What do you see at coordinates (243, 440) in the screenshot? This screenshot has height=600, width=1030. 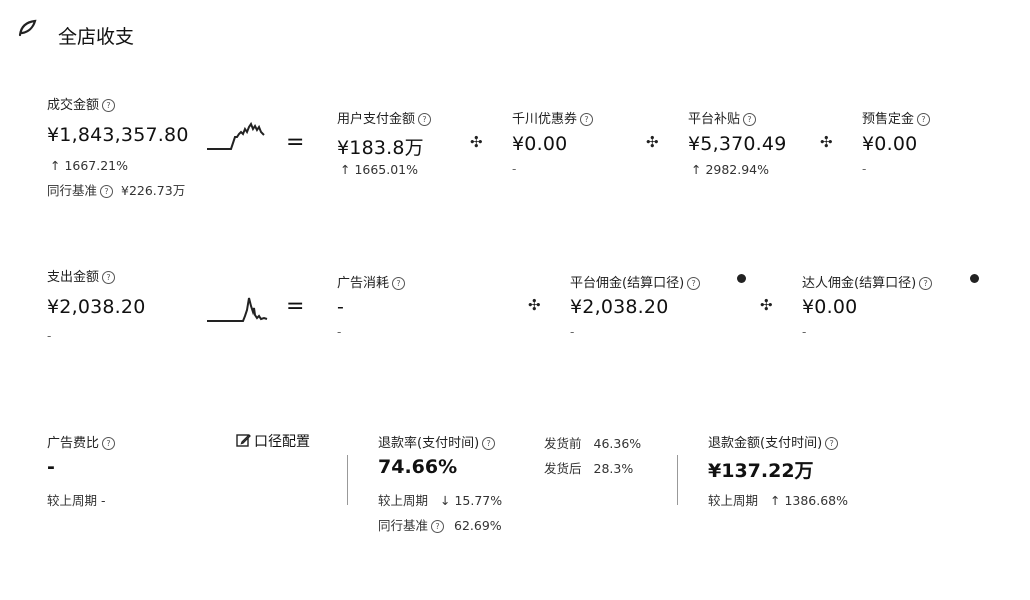 I see `edit-icon` at bounding box center [243, 440].